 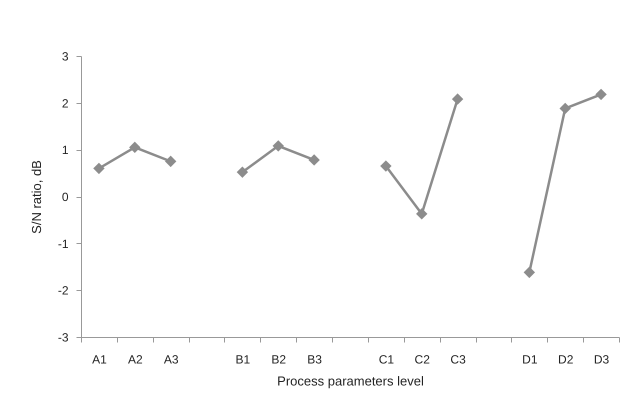 What do you see at coordinates (63, 243) in the screenshot?
I see `y-tick-label: -1` at bounding box center [63, 243].